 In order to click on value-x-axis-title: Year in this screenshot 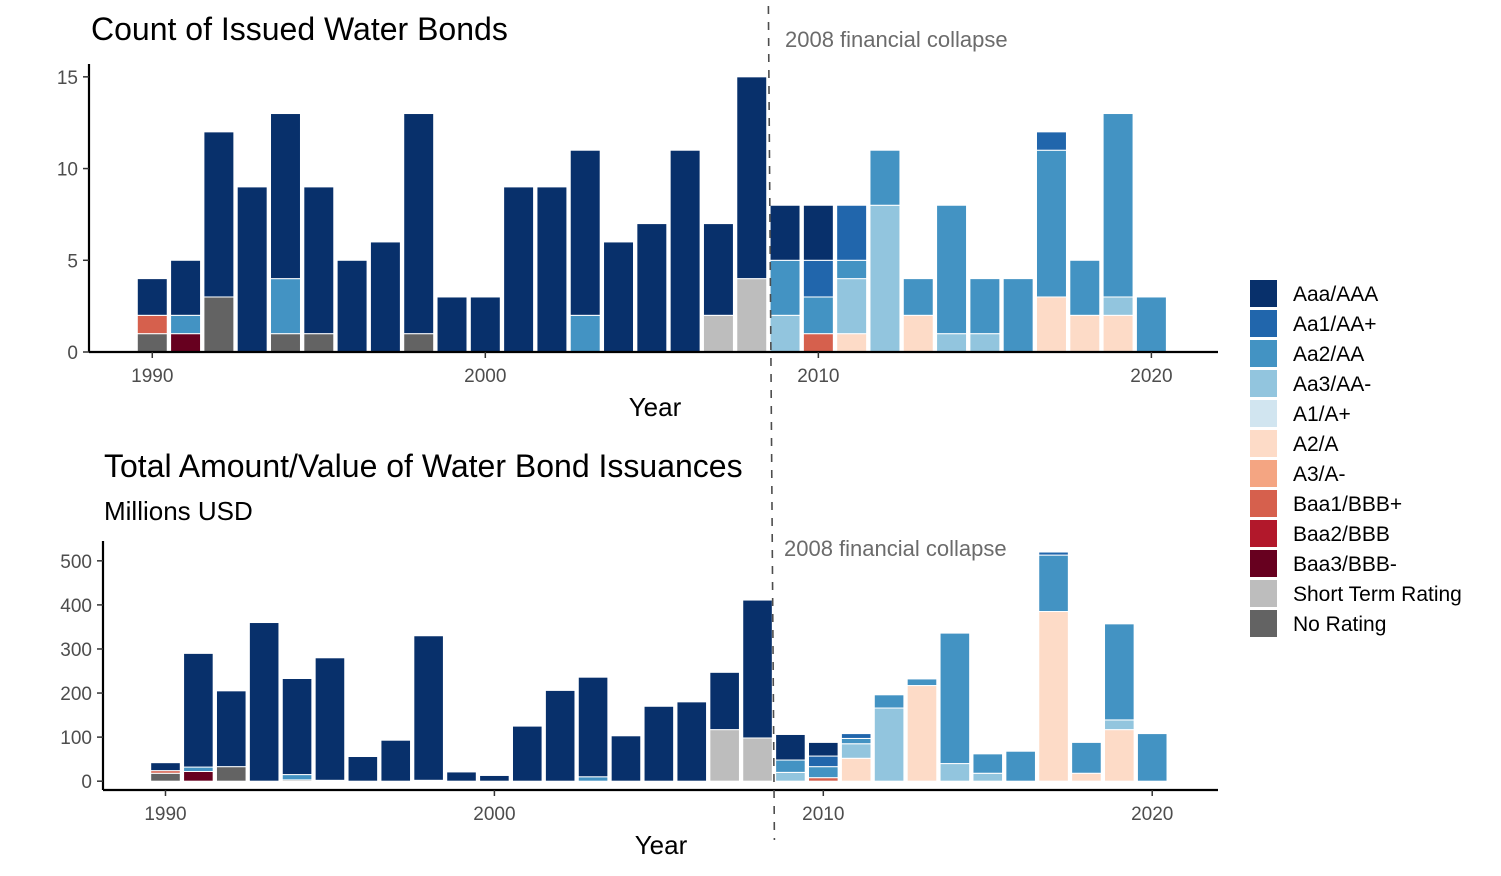, I will do `click(661, 845)`.